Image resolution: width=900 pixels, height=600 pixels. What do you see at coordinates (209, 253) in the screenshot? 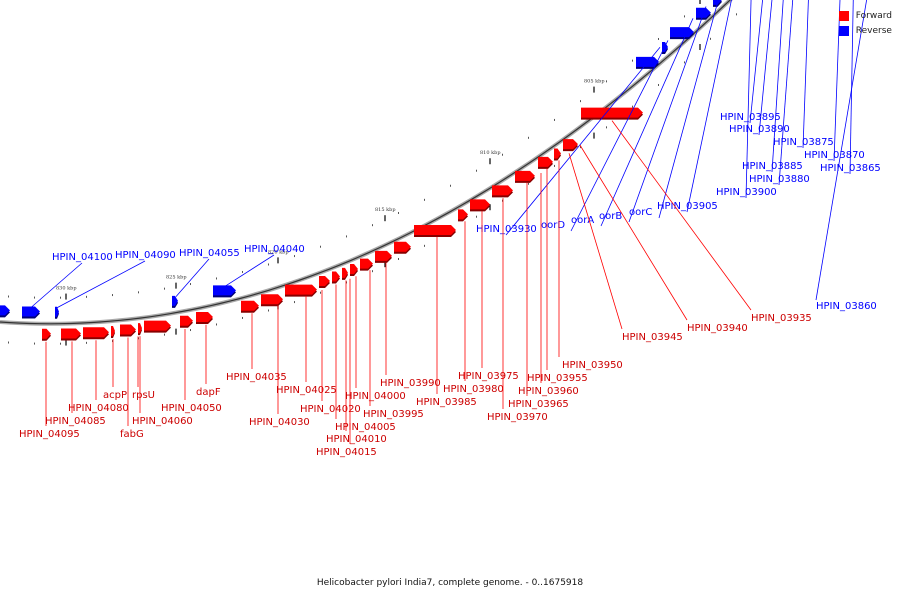
I see `reverse-gene-label: HPIN_04055` at bounding box center [209, 253].